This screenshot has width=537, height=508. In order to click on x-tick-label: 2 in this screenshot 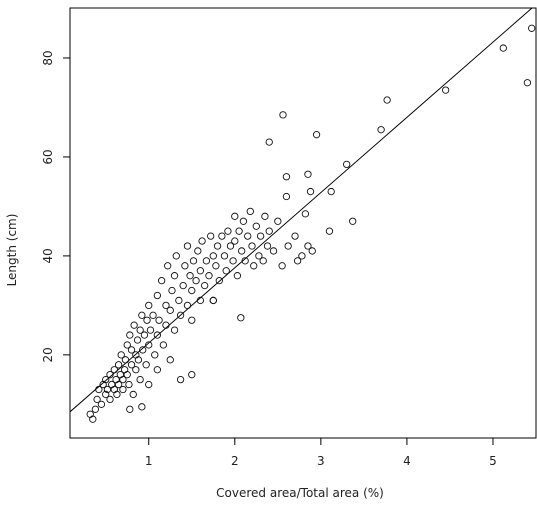, I will do `click(235, 461)`.